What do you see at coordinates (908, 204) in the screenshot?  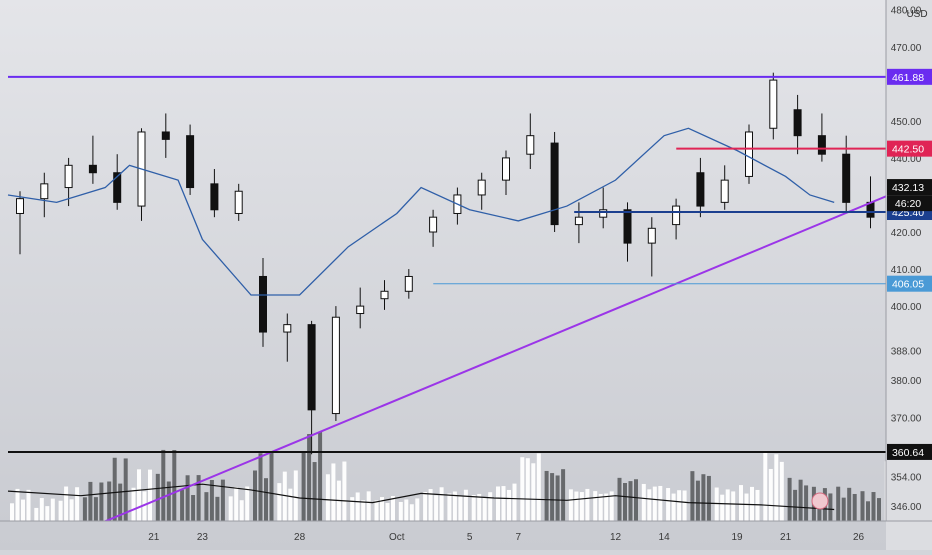 I see `current-price-label: 46:20` at bounding box center [908, 204].